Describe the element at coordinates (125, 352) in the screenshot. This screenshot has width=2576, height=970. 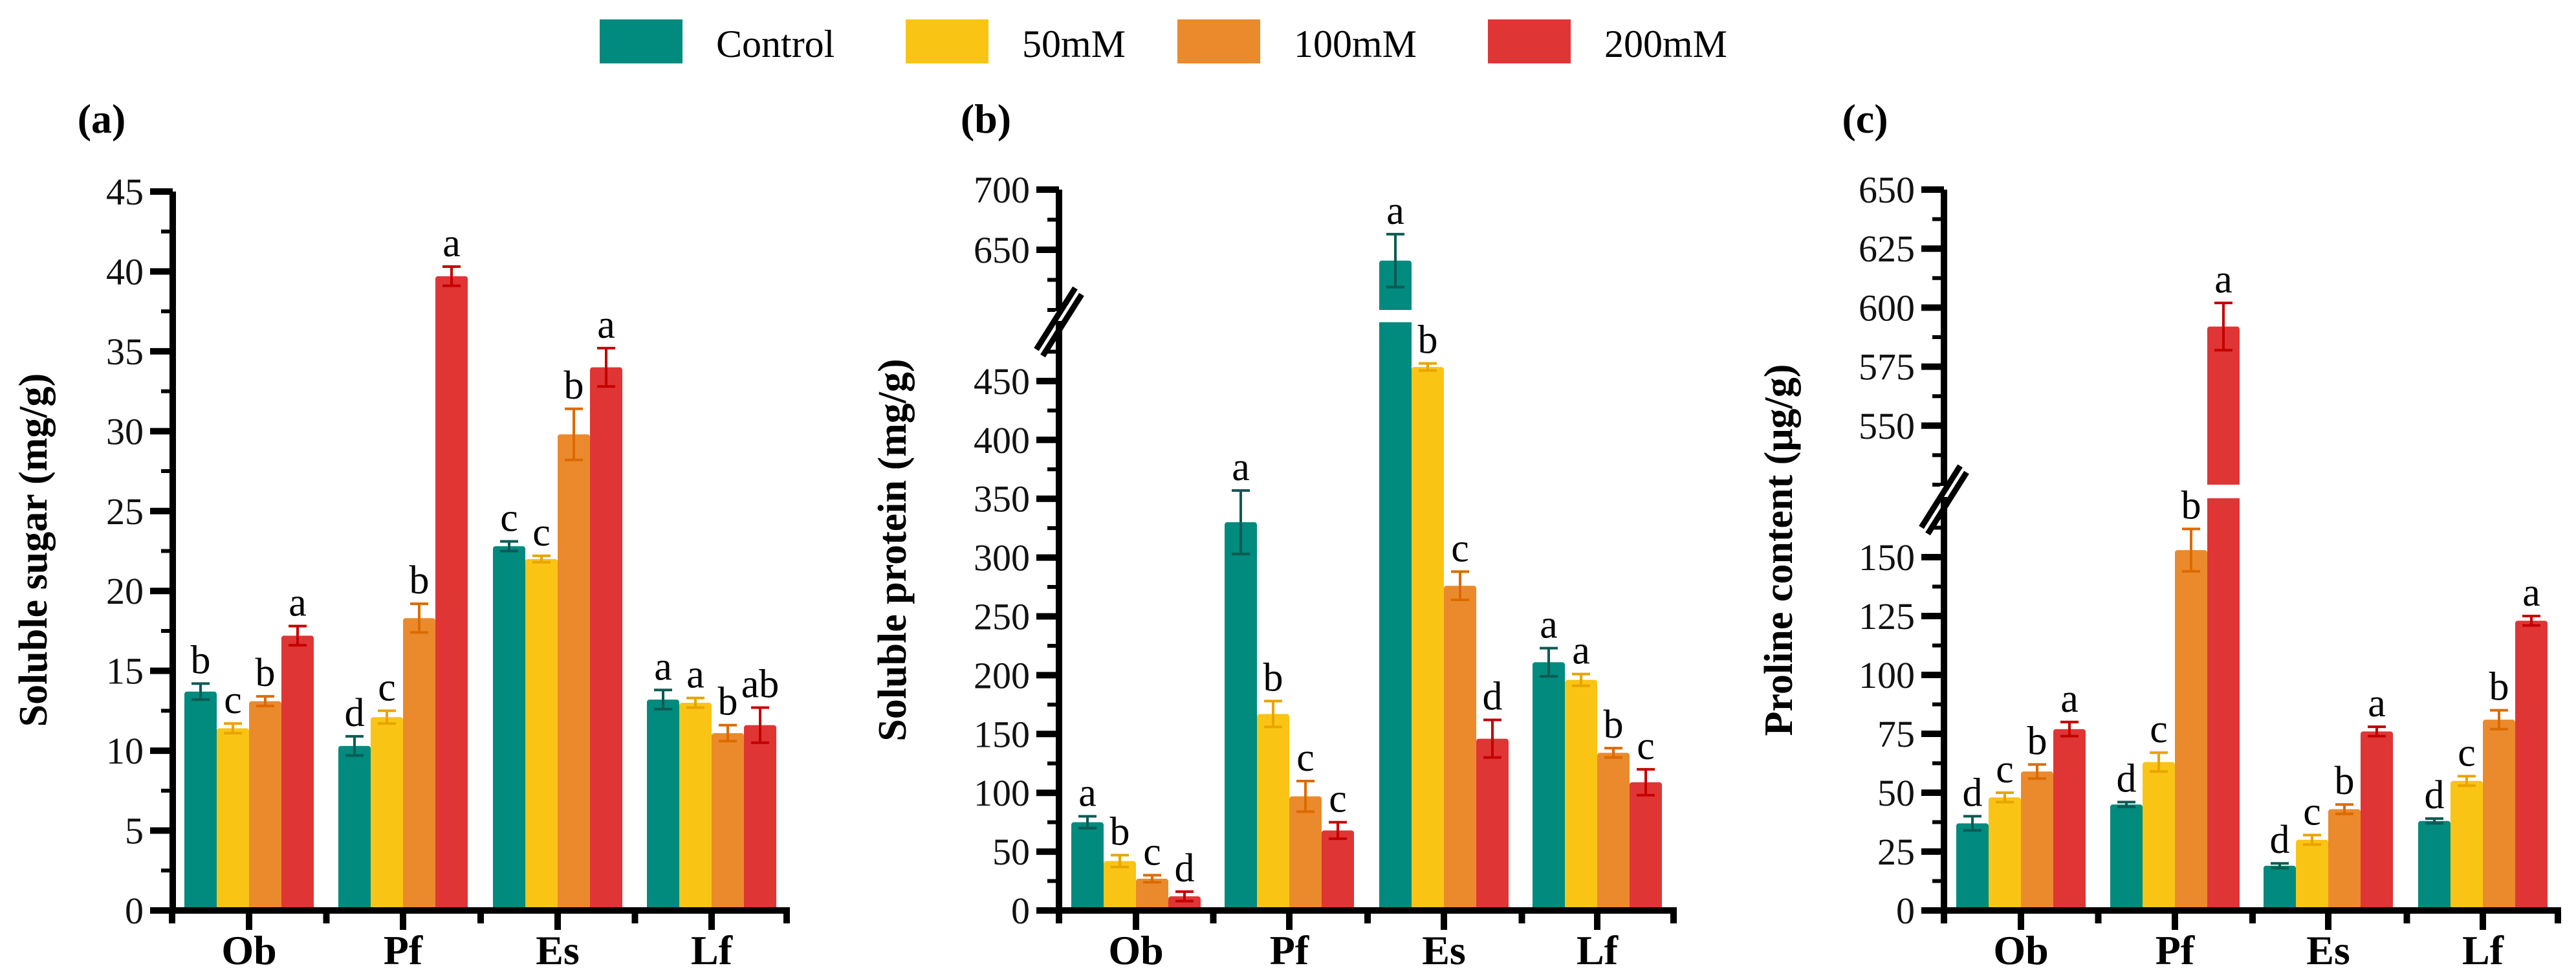
I see `y-tick-label: 35` at that location.